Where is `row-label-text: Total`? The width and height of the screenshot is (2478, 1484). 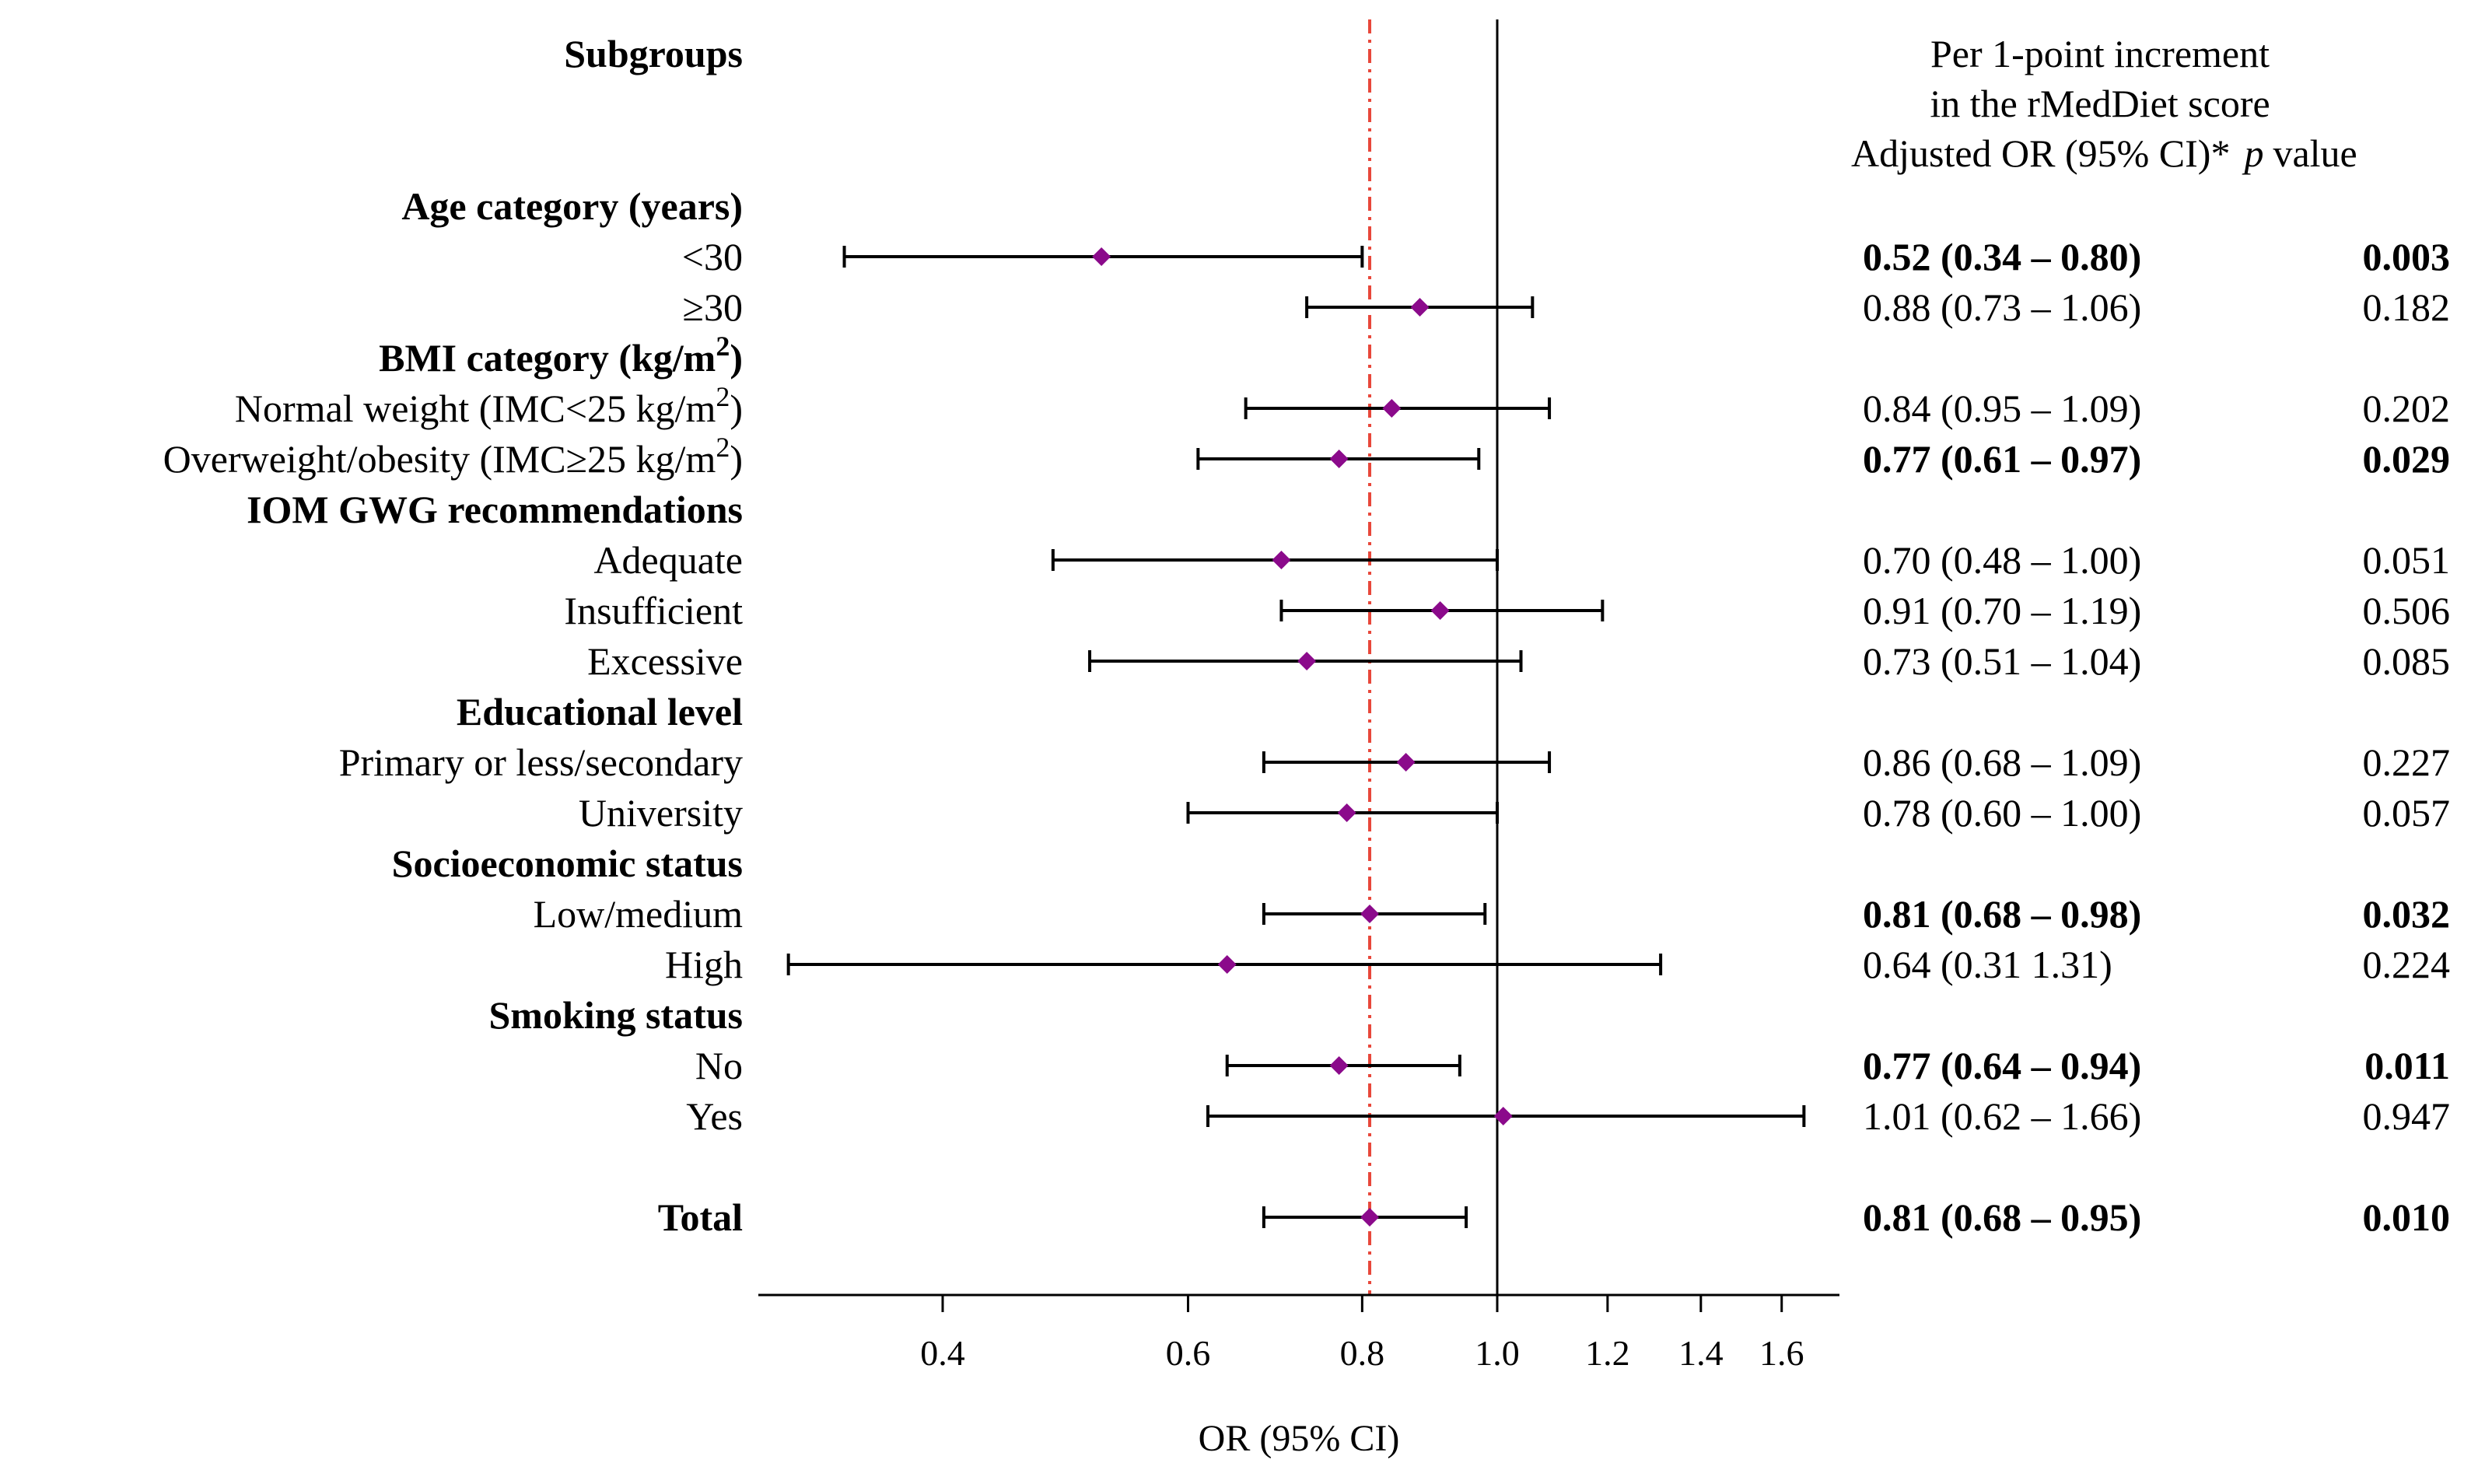
row-label-text: Total is located at coordinates (701, 1217).